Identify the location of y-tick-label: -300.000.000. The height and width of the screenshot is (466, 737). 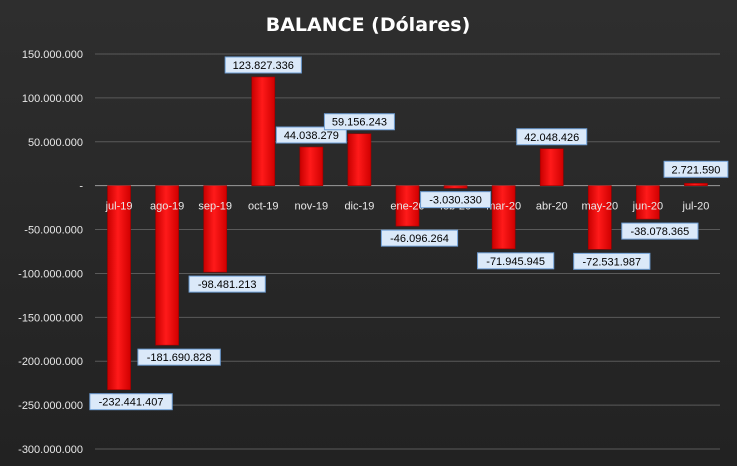
(50, 450).